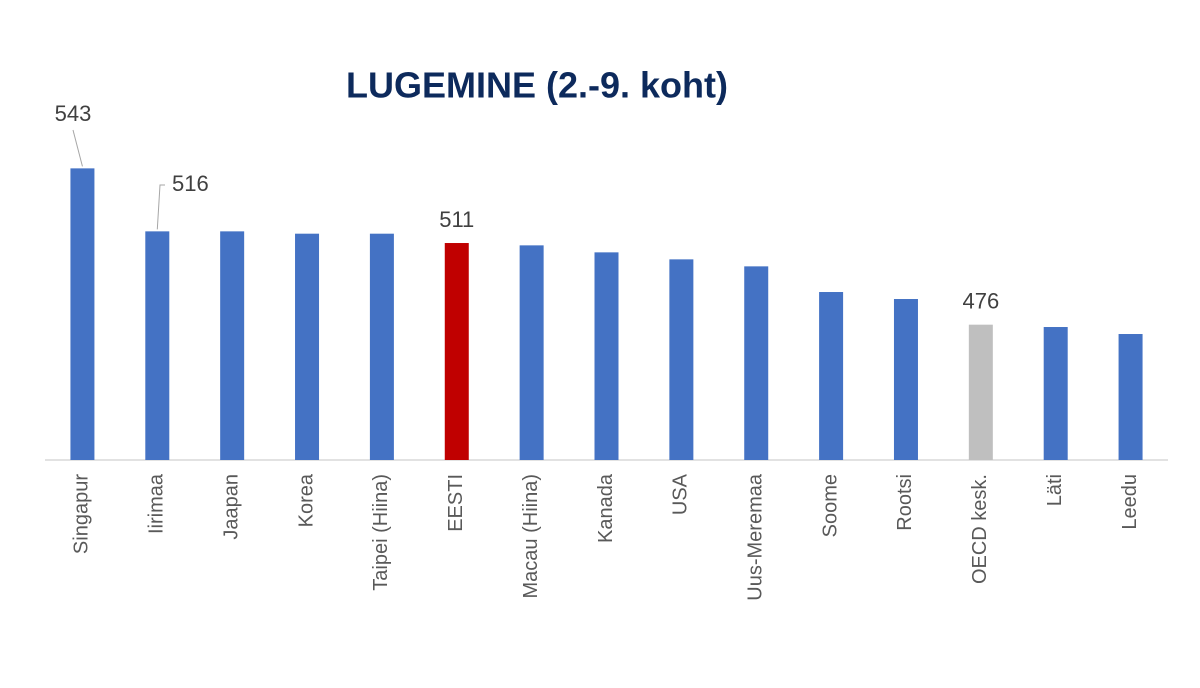 The image size is (1200, 688). I want to click on value-label: 511, so click(456, 219).